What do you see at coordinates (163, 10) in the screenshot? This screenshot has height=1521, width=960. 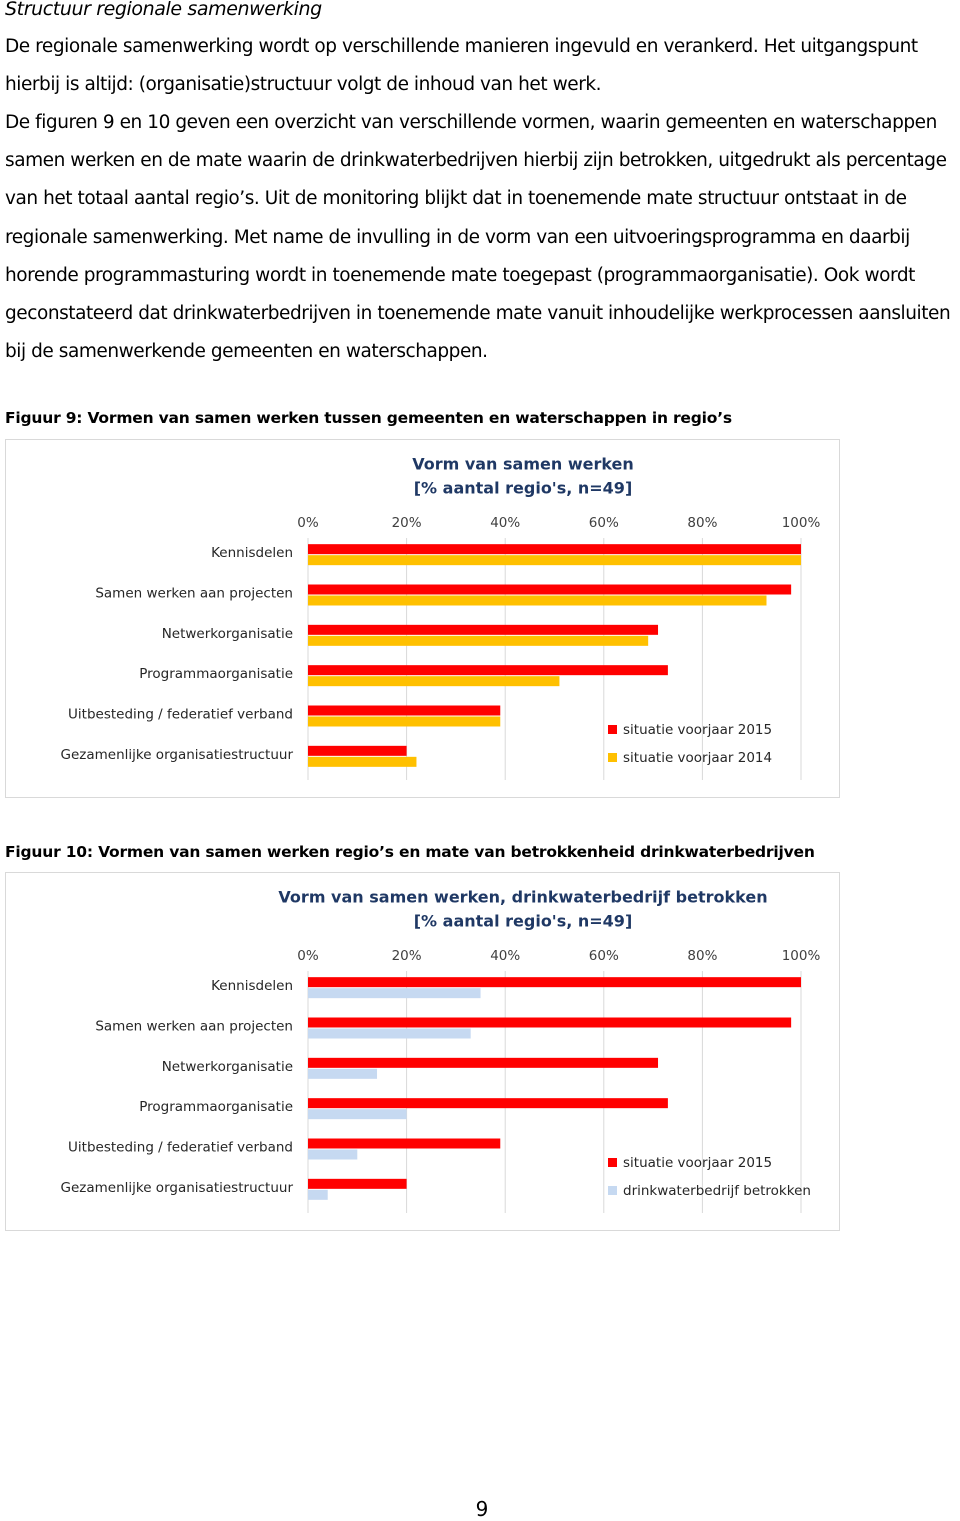 I see `heading: Structuur regionale samenwerking` at bounding box center [163, 10].